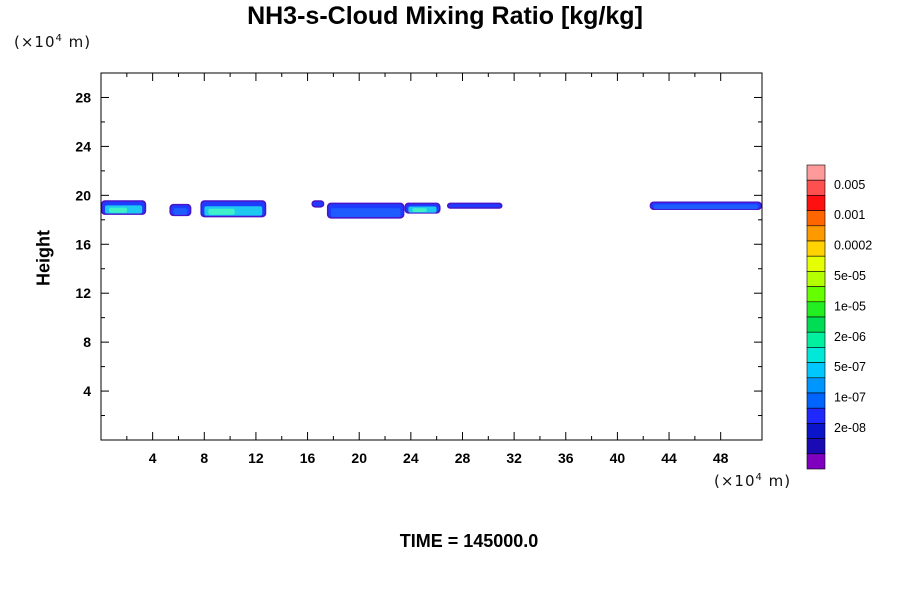 This screenshot has width=900, height=600. I want to click on y-tick-label: 8, so click(87, 342).